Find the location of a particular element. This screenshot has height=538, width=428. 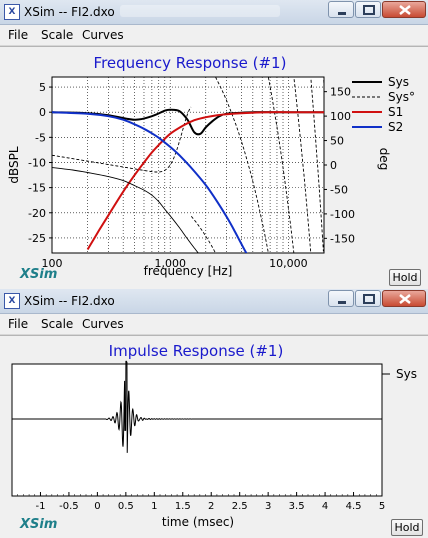

y-tick-label: -25 is located at coordinates (37, 238).